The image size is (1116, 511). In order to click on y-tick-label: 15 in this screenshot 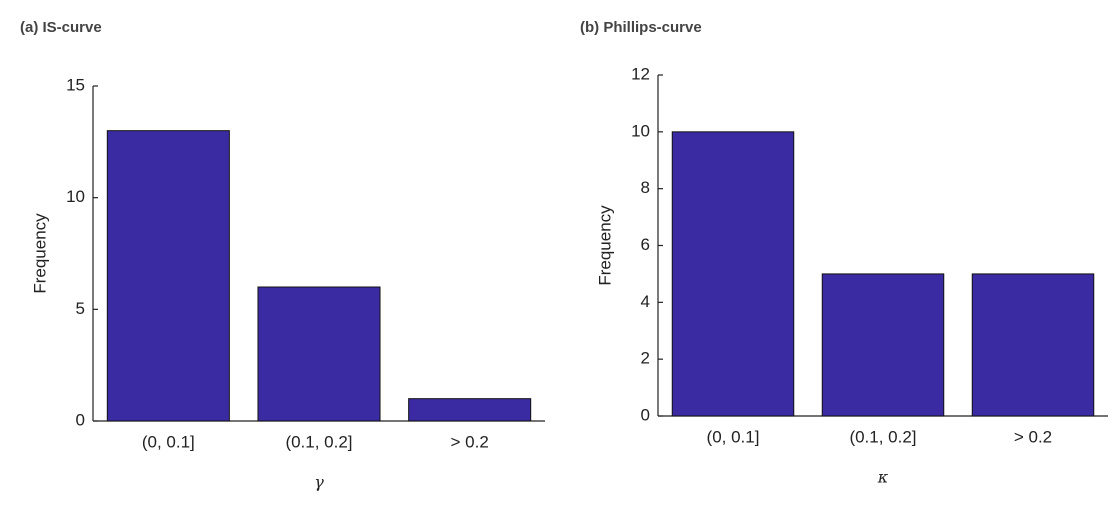, I will do `click(75, 84)`.